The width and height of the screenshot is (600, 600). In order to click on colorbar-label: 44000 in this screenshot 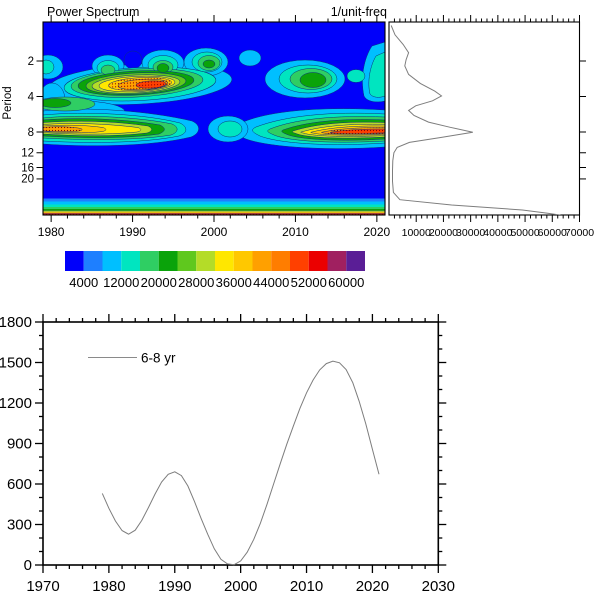, I will do `click(271, 282)`.